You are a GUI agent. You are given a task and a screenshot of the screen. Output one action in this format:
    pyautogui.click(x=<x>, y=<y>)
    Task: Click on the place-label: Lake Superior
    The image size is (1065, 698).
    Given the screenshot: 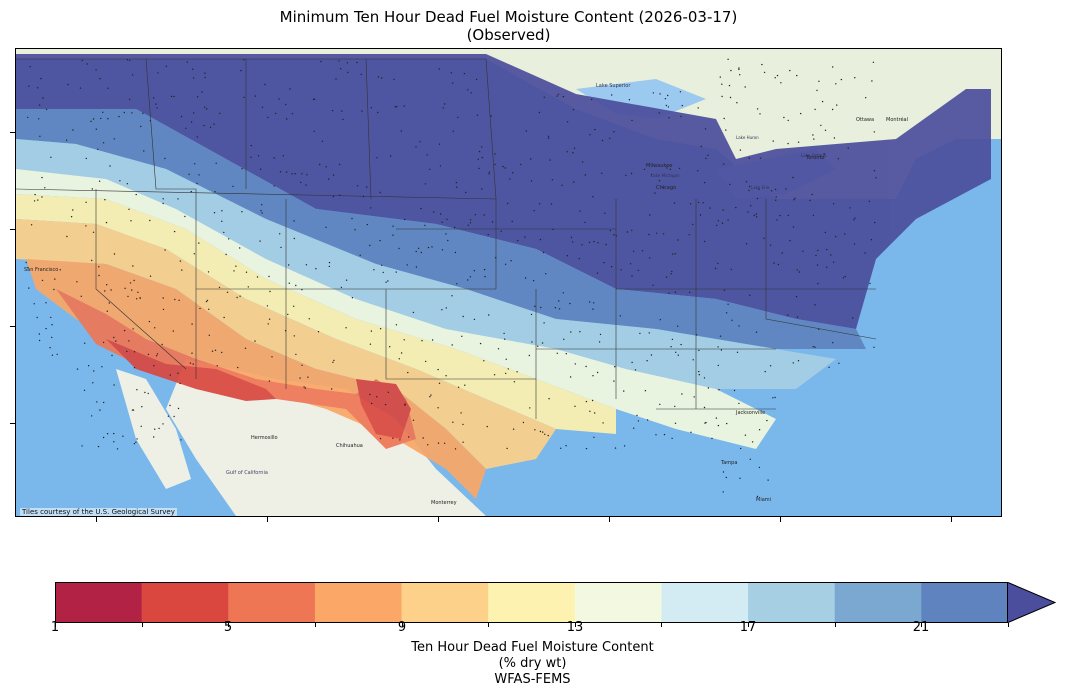 What is the action you would take?
    pyautogui.click(x=613, y=86)
    